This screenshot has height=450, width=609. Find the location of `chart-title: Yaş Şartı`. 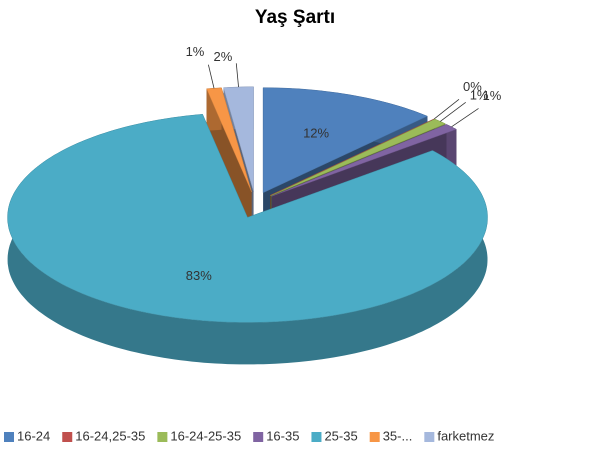

chart-title: Yaş Şartı is located at coordinates (295, 17).